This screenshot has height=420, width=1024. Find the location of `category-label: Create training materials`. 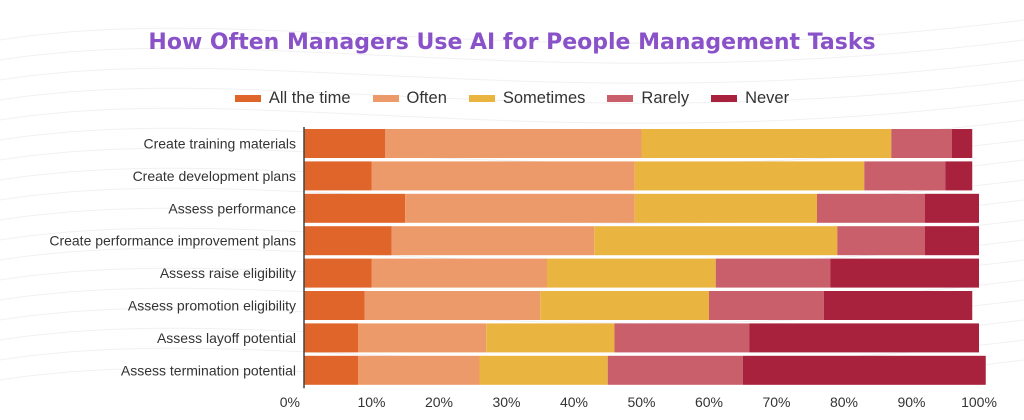

category-label: Create training materials is located at coordinates (219, 144).